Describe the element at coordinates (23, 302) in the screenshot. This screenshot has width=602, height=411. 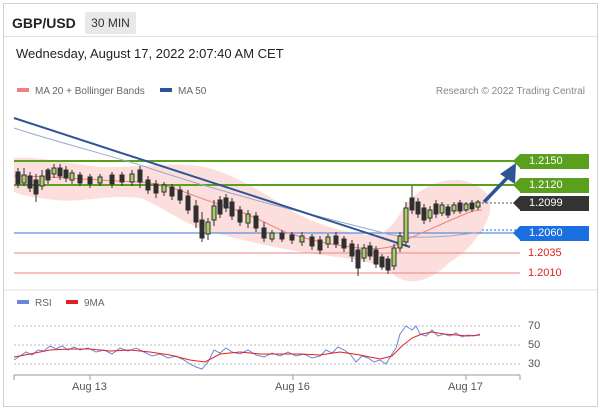
I see `rsi-swatch` at that location.